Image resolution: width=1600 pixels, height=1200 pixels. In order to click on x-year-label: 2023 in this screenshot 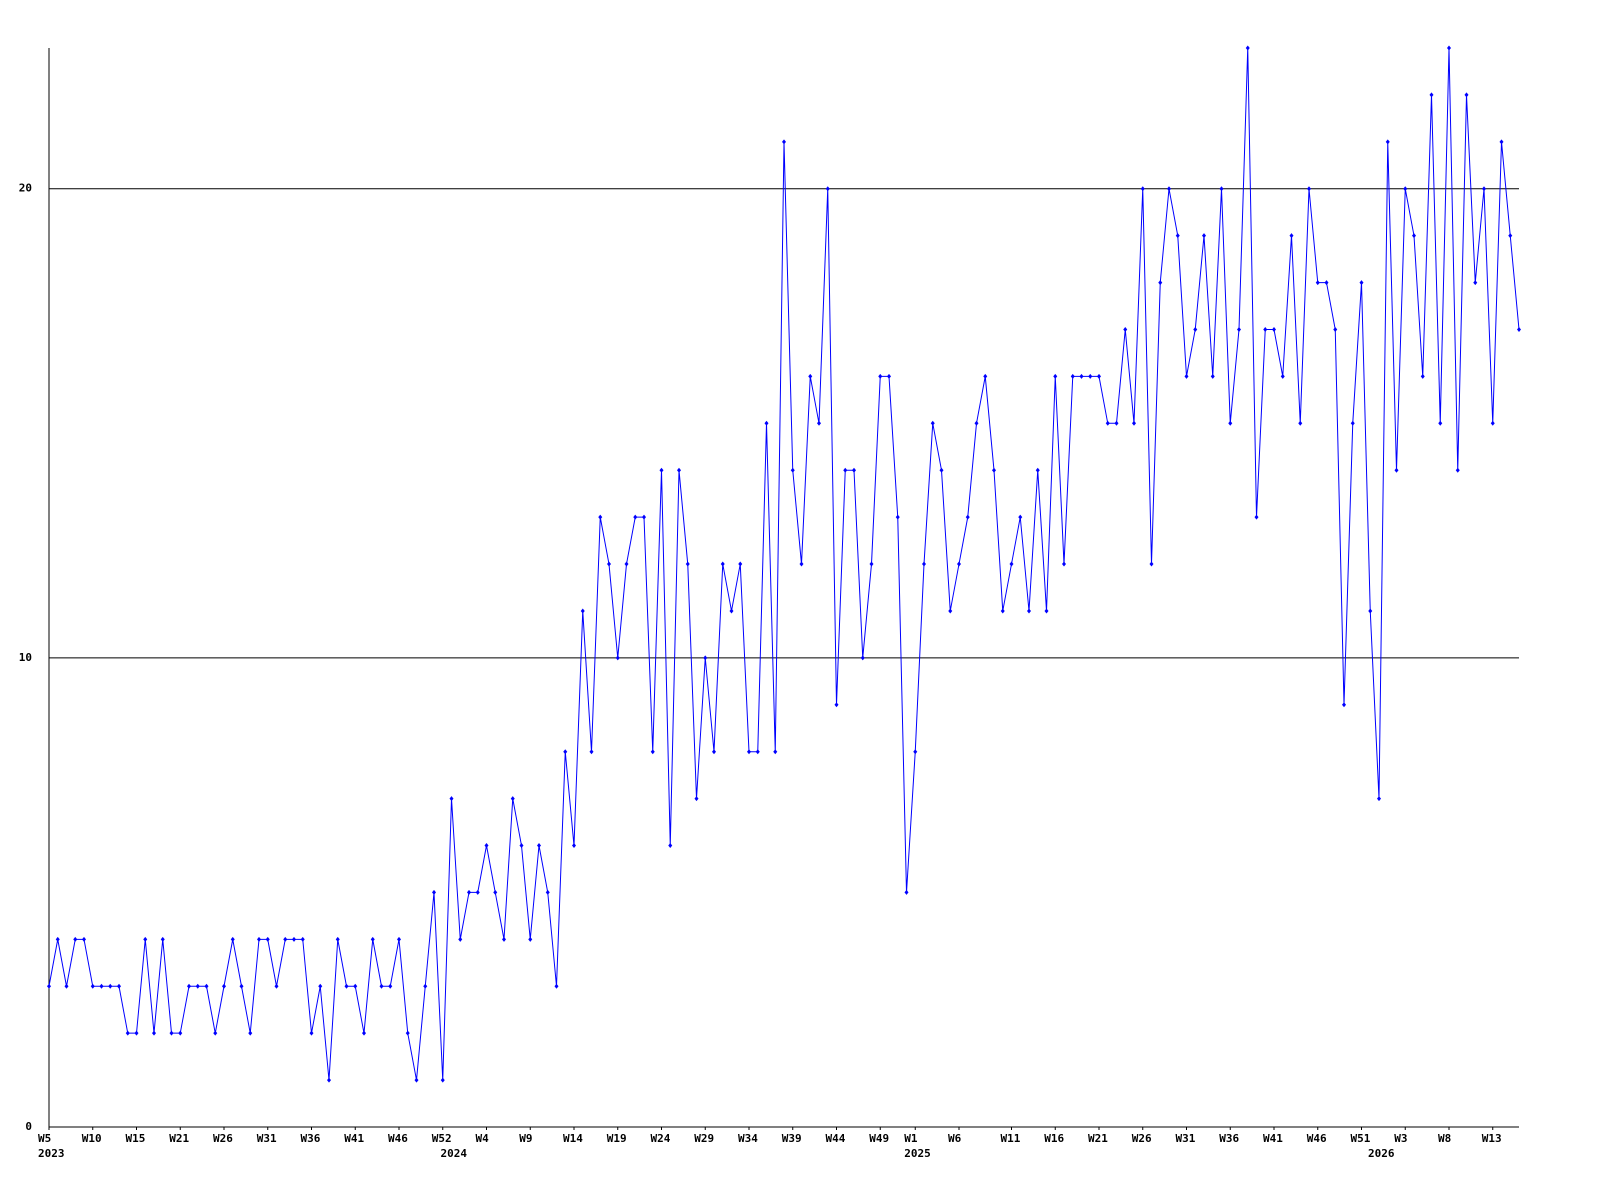, I will do `click(51, 1153)`.